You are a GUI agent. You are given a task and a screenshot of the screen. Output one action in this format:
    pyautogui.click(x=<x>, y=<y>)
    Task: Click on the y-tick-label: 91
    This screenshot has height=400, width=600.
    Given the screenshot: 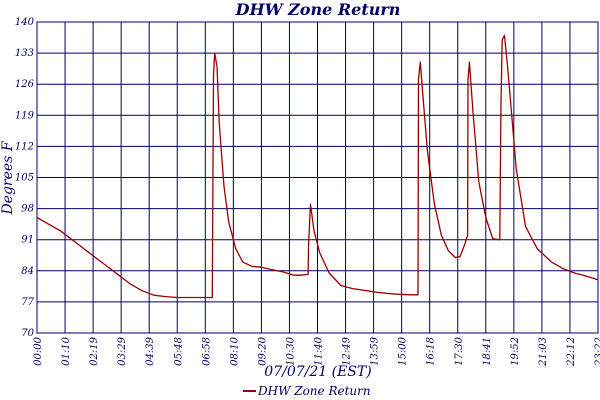 What is the action you would take?
    pyautogui.click(x=27, y=240)
    